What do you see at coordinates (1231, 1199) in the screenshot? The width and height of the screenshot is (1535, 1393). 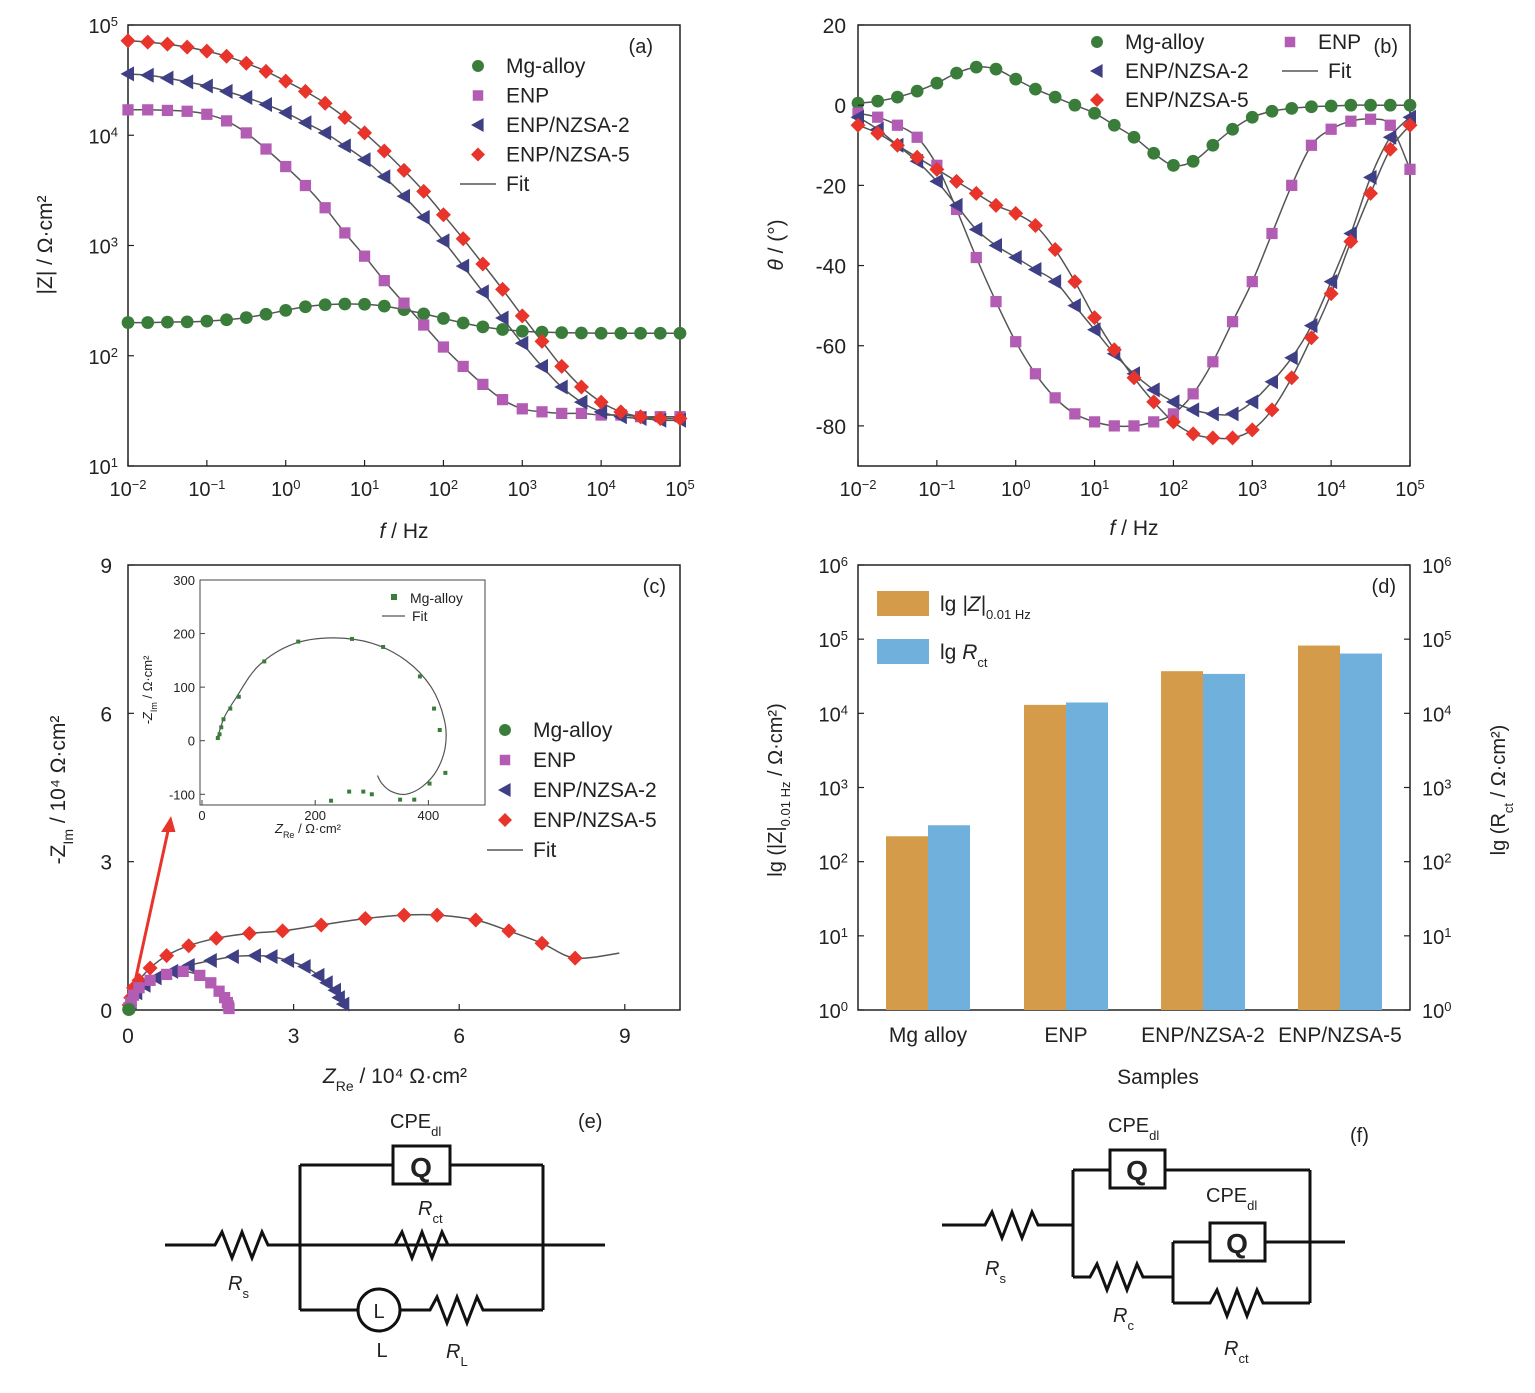 I see `circuit-f-cpe2-label: CPEdl` at bounding box center [1231, 1199].